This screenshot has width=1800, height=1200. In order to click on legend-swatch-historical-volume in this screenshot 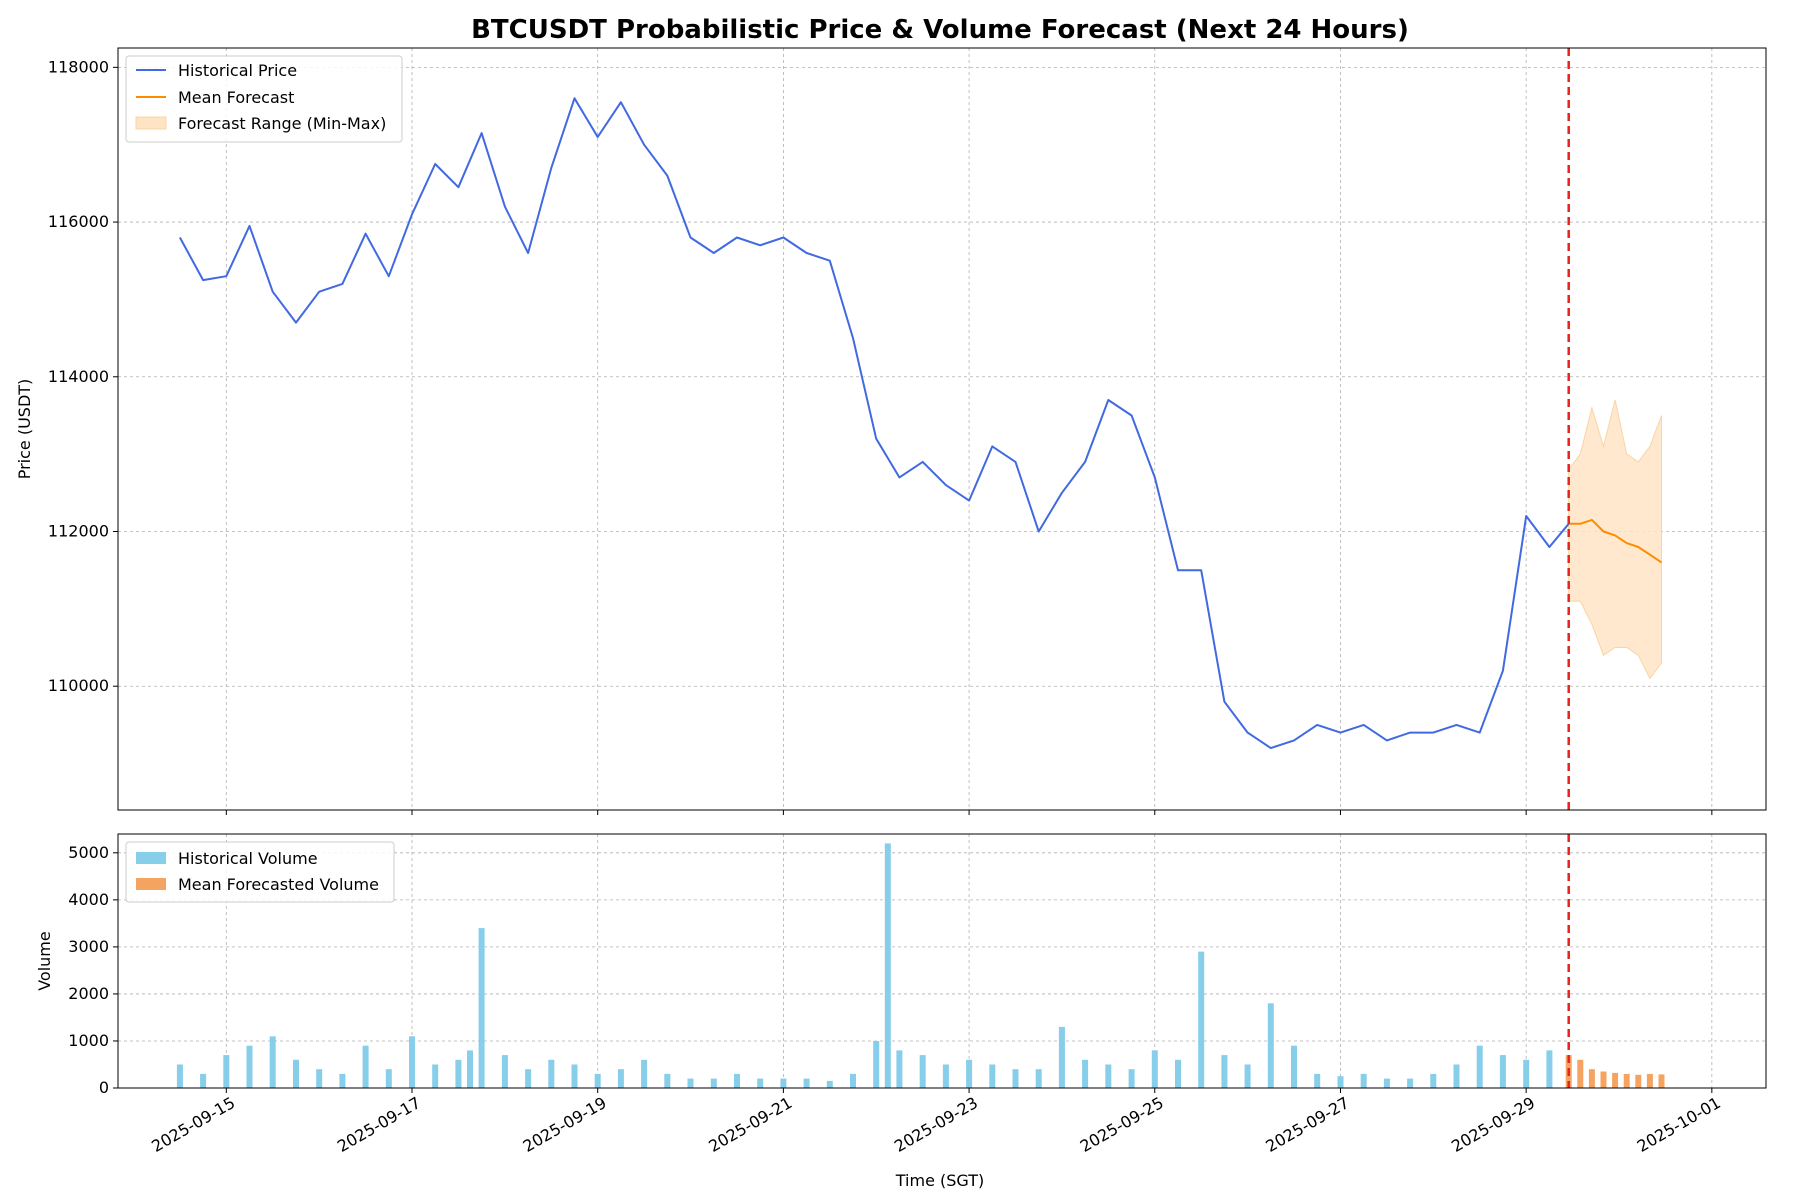, I will do `click(151, 858)`.